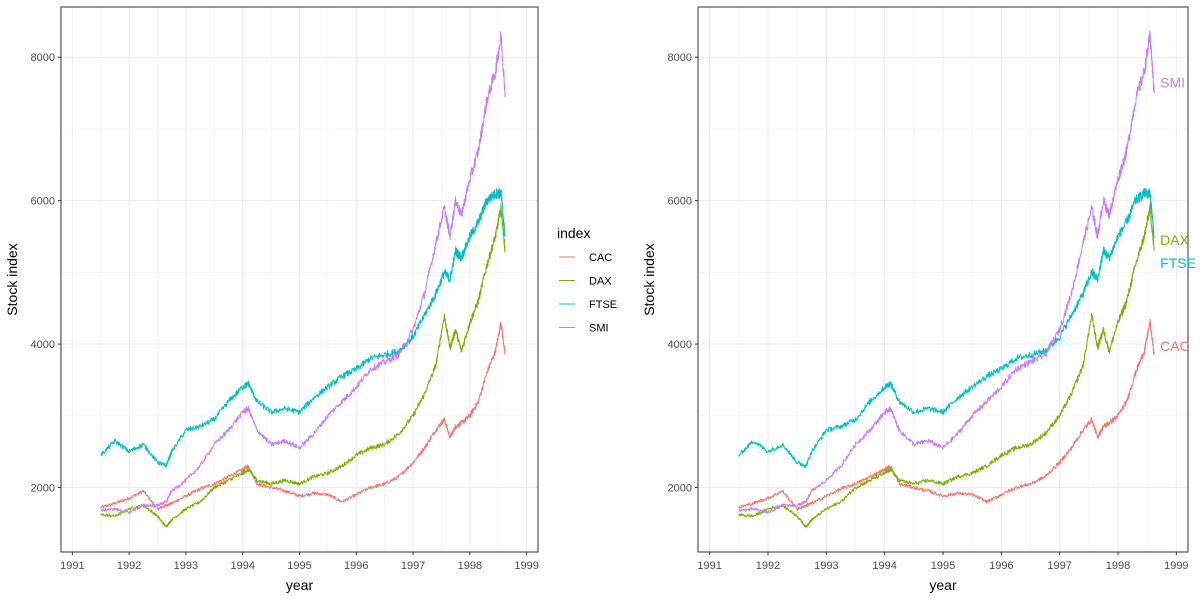  Describe the element at coordinates (587, 280) in the screenshot. I see `legend: index CAC DAX FTSE SMI` at that location.